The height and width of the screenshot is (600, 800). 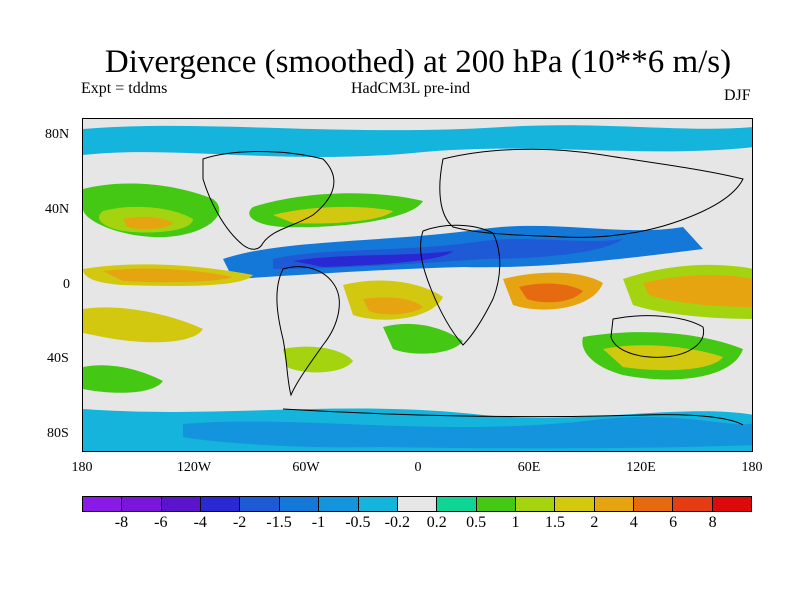 What do you see at coordinates (82, 467) in the screenshot?
I see `lon-tick-180w: 180` at bounding box center [82, 467].